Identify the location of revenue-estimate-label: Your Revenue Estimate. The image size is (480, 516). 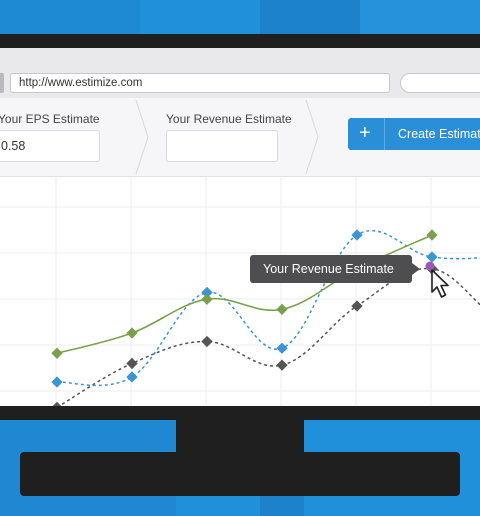
(229, 119).